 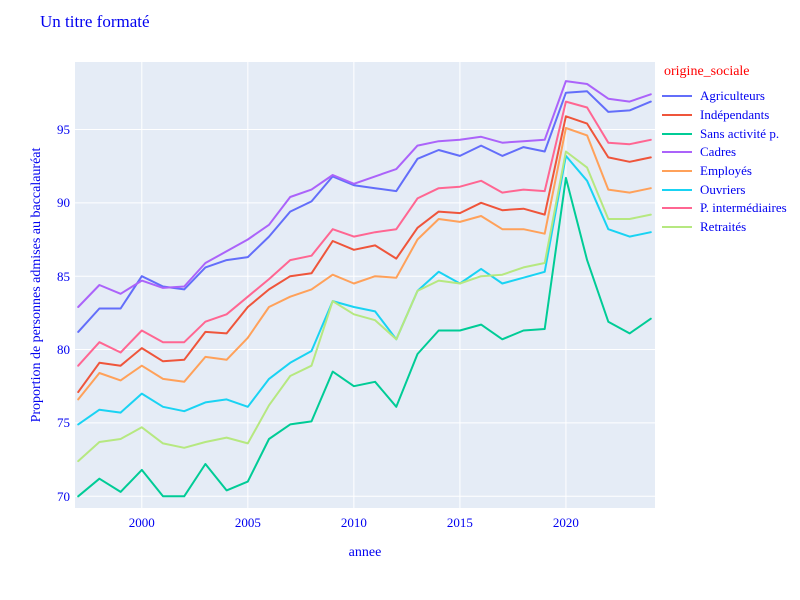 I want to click on x-axis-tick-label: 2000, so click(x=141, y=522).